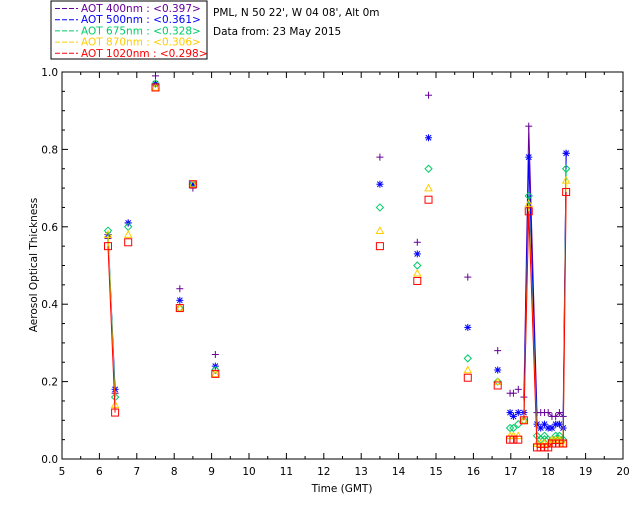 This screenshot has height=512, width=640. Describe the element at coordinates (510, 472) in the screenshot. I see `x-tick-label: 17` at that location.